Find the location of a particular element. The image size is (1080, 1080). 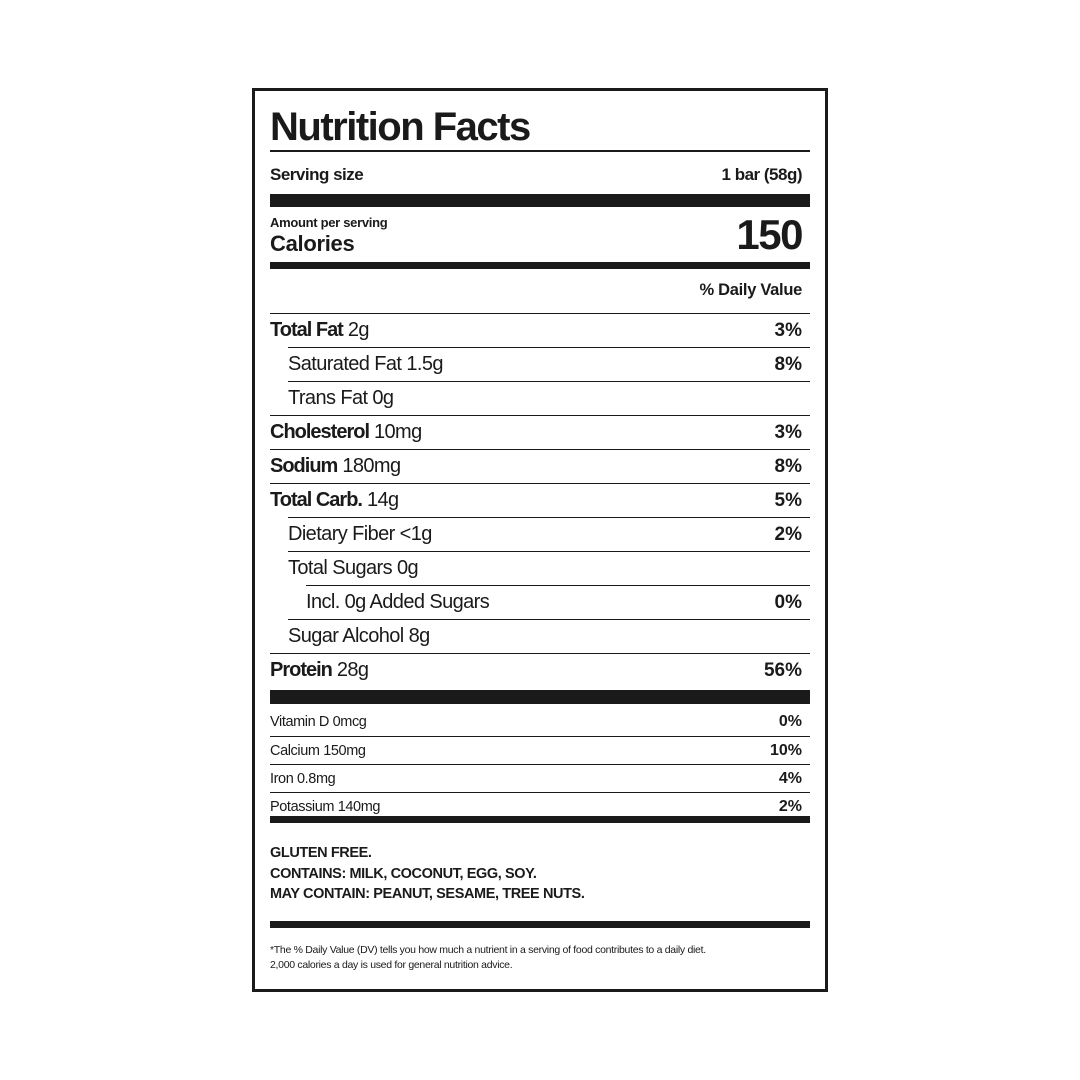

nutrient-label: Sodium 180mg is located at coordinates (335, 466).